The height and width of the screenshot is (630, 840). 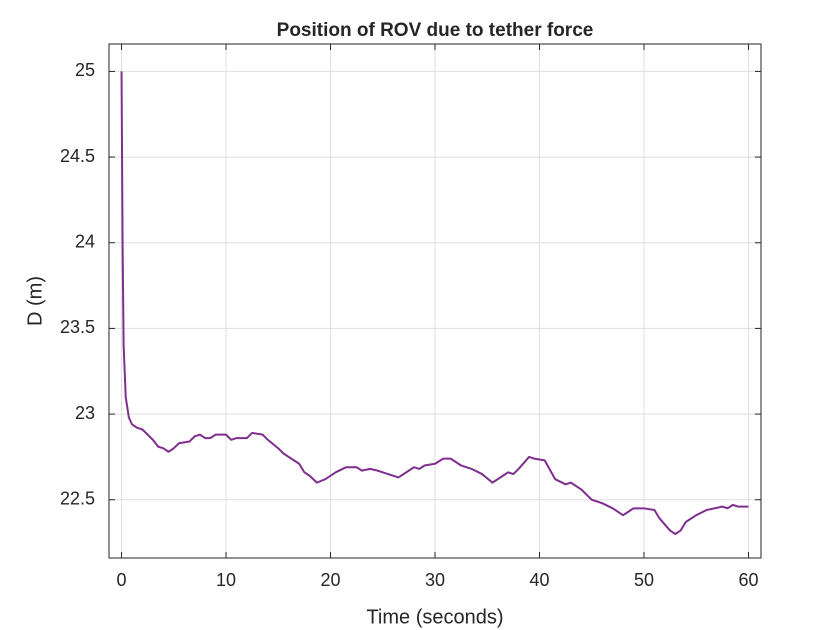 What do you see at coordinates (85, 241) in the screenshot?
I see `y-tick-label: 24` at bounding box center [85, 241].